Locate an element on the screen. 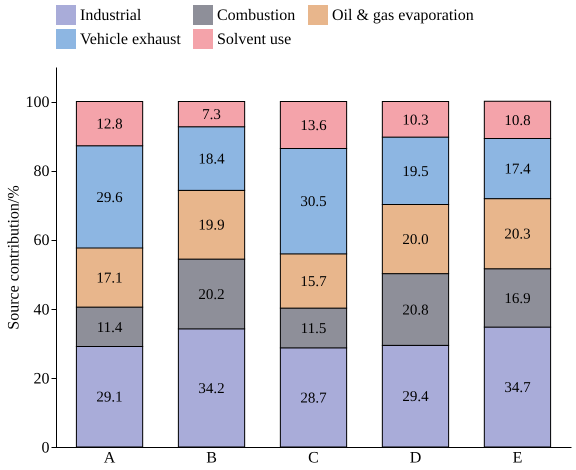 The image size is (576, 470). data-label: 18.4 is located at coordinates (212, 160).